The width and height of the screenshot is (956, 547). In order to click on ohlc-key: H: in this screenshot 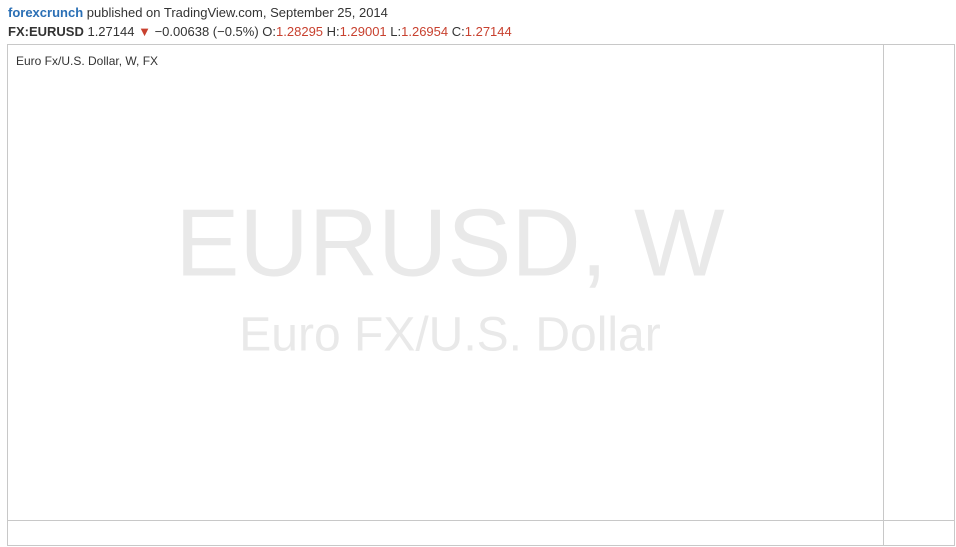, I will do `click(333, 31)`.